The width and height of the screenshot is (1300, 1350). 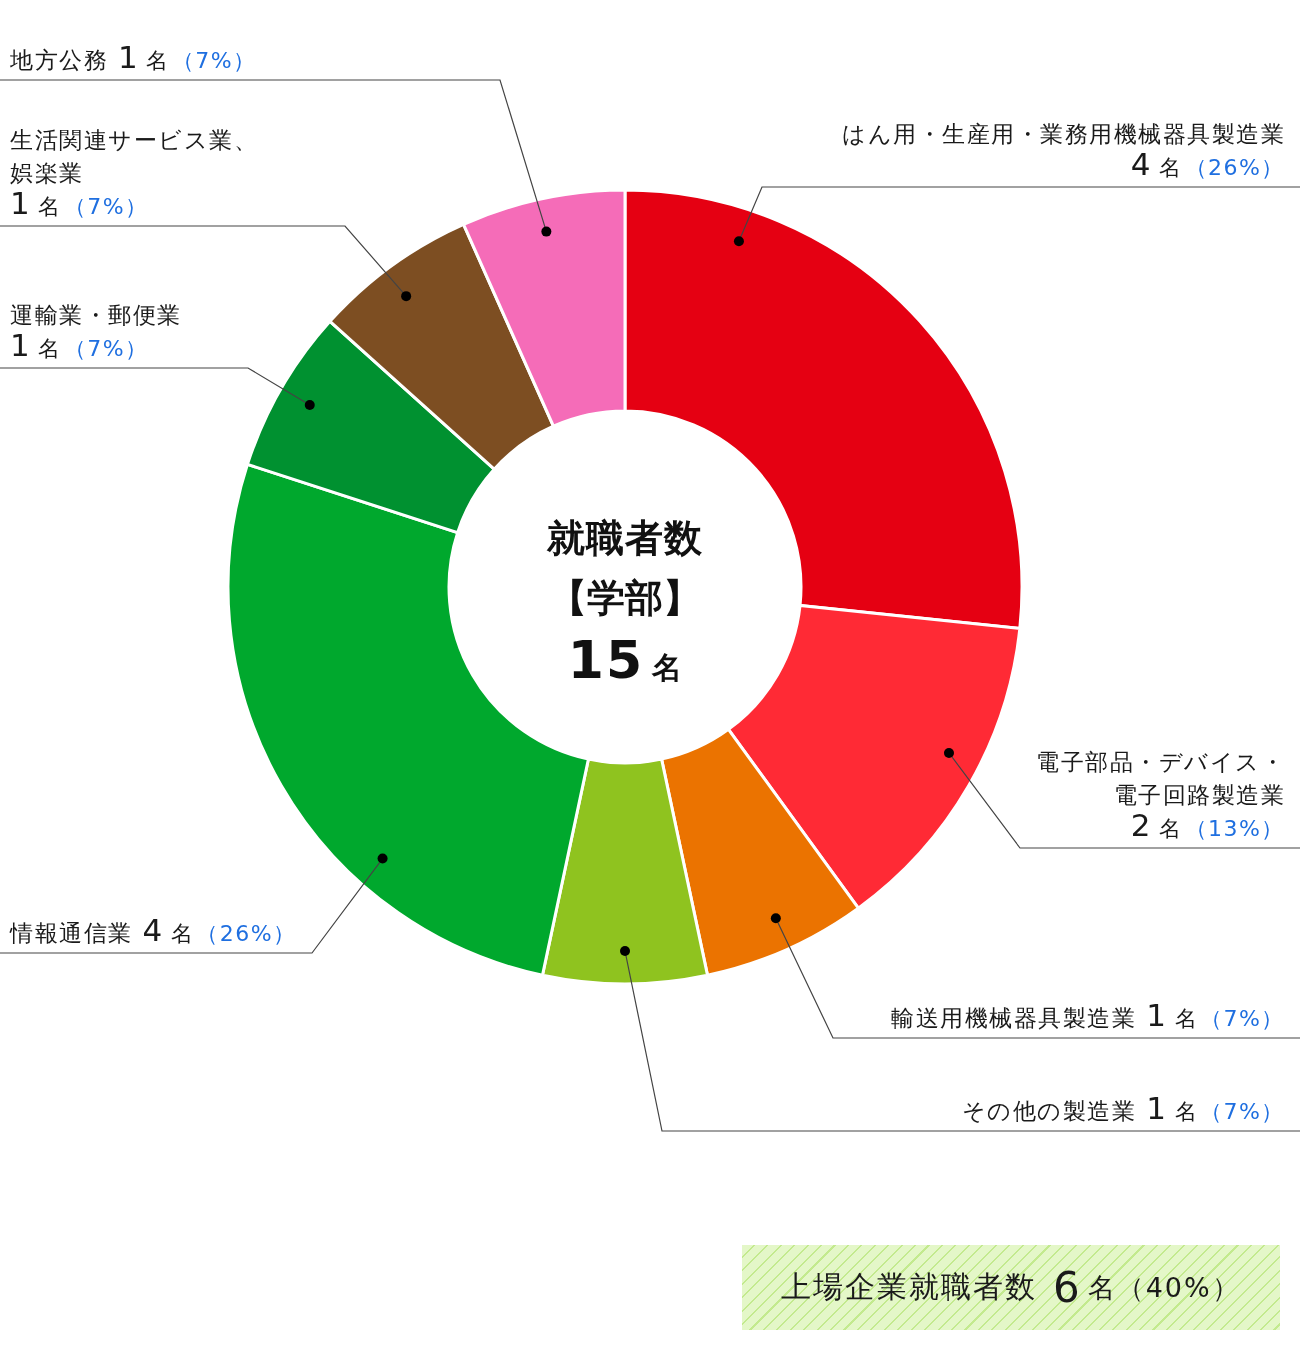 I want to click on slice-label: 電子部品・デバイス・電子回路製造業, so click(x=1160, y=778).